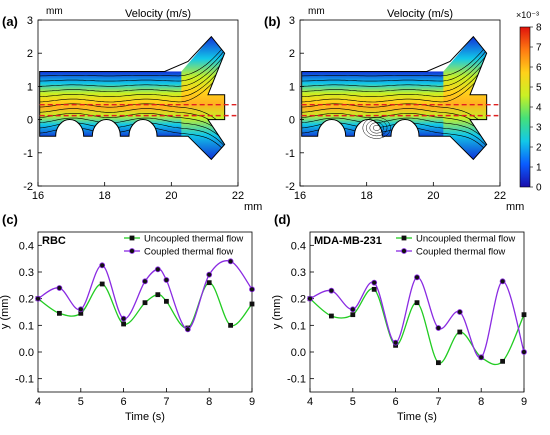 This screenshot has width=550, height=435. Describe the element at coordinates (527, 15) in the screenshot. I see `colorbar-scale-label: ×10⁻³` at that location.